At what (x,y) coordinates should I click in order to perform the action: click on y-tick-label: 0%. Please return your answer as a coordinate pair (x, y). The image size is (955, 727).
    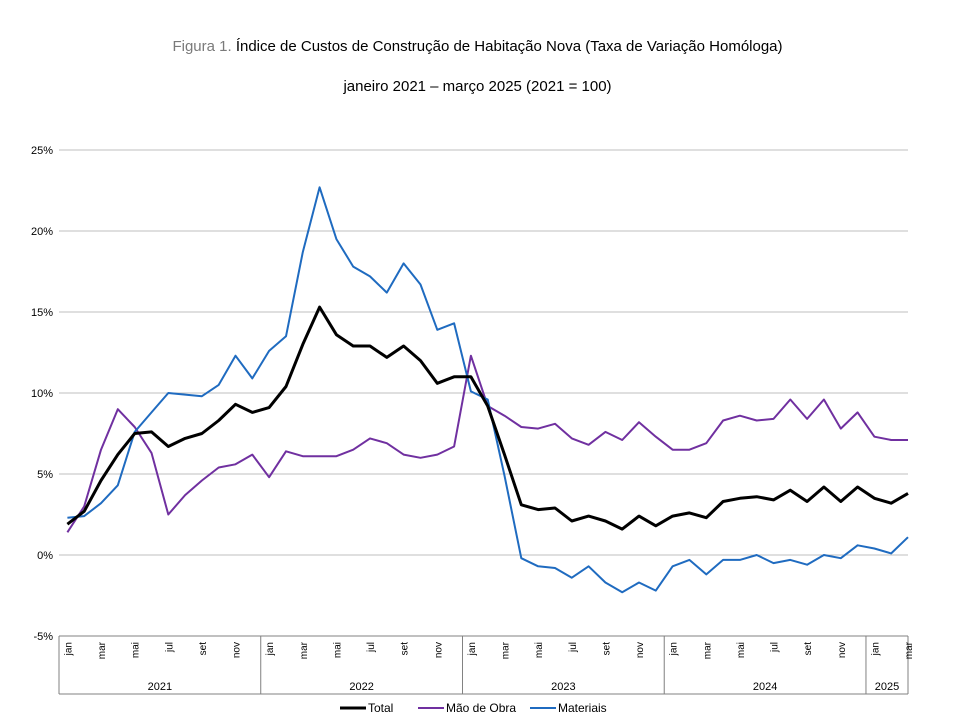
    Looking at the image, I should click on (45, 556).